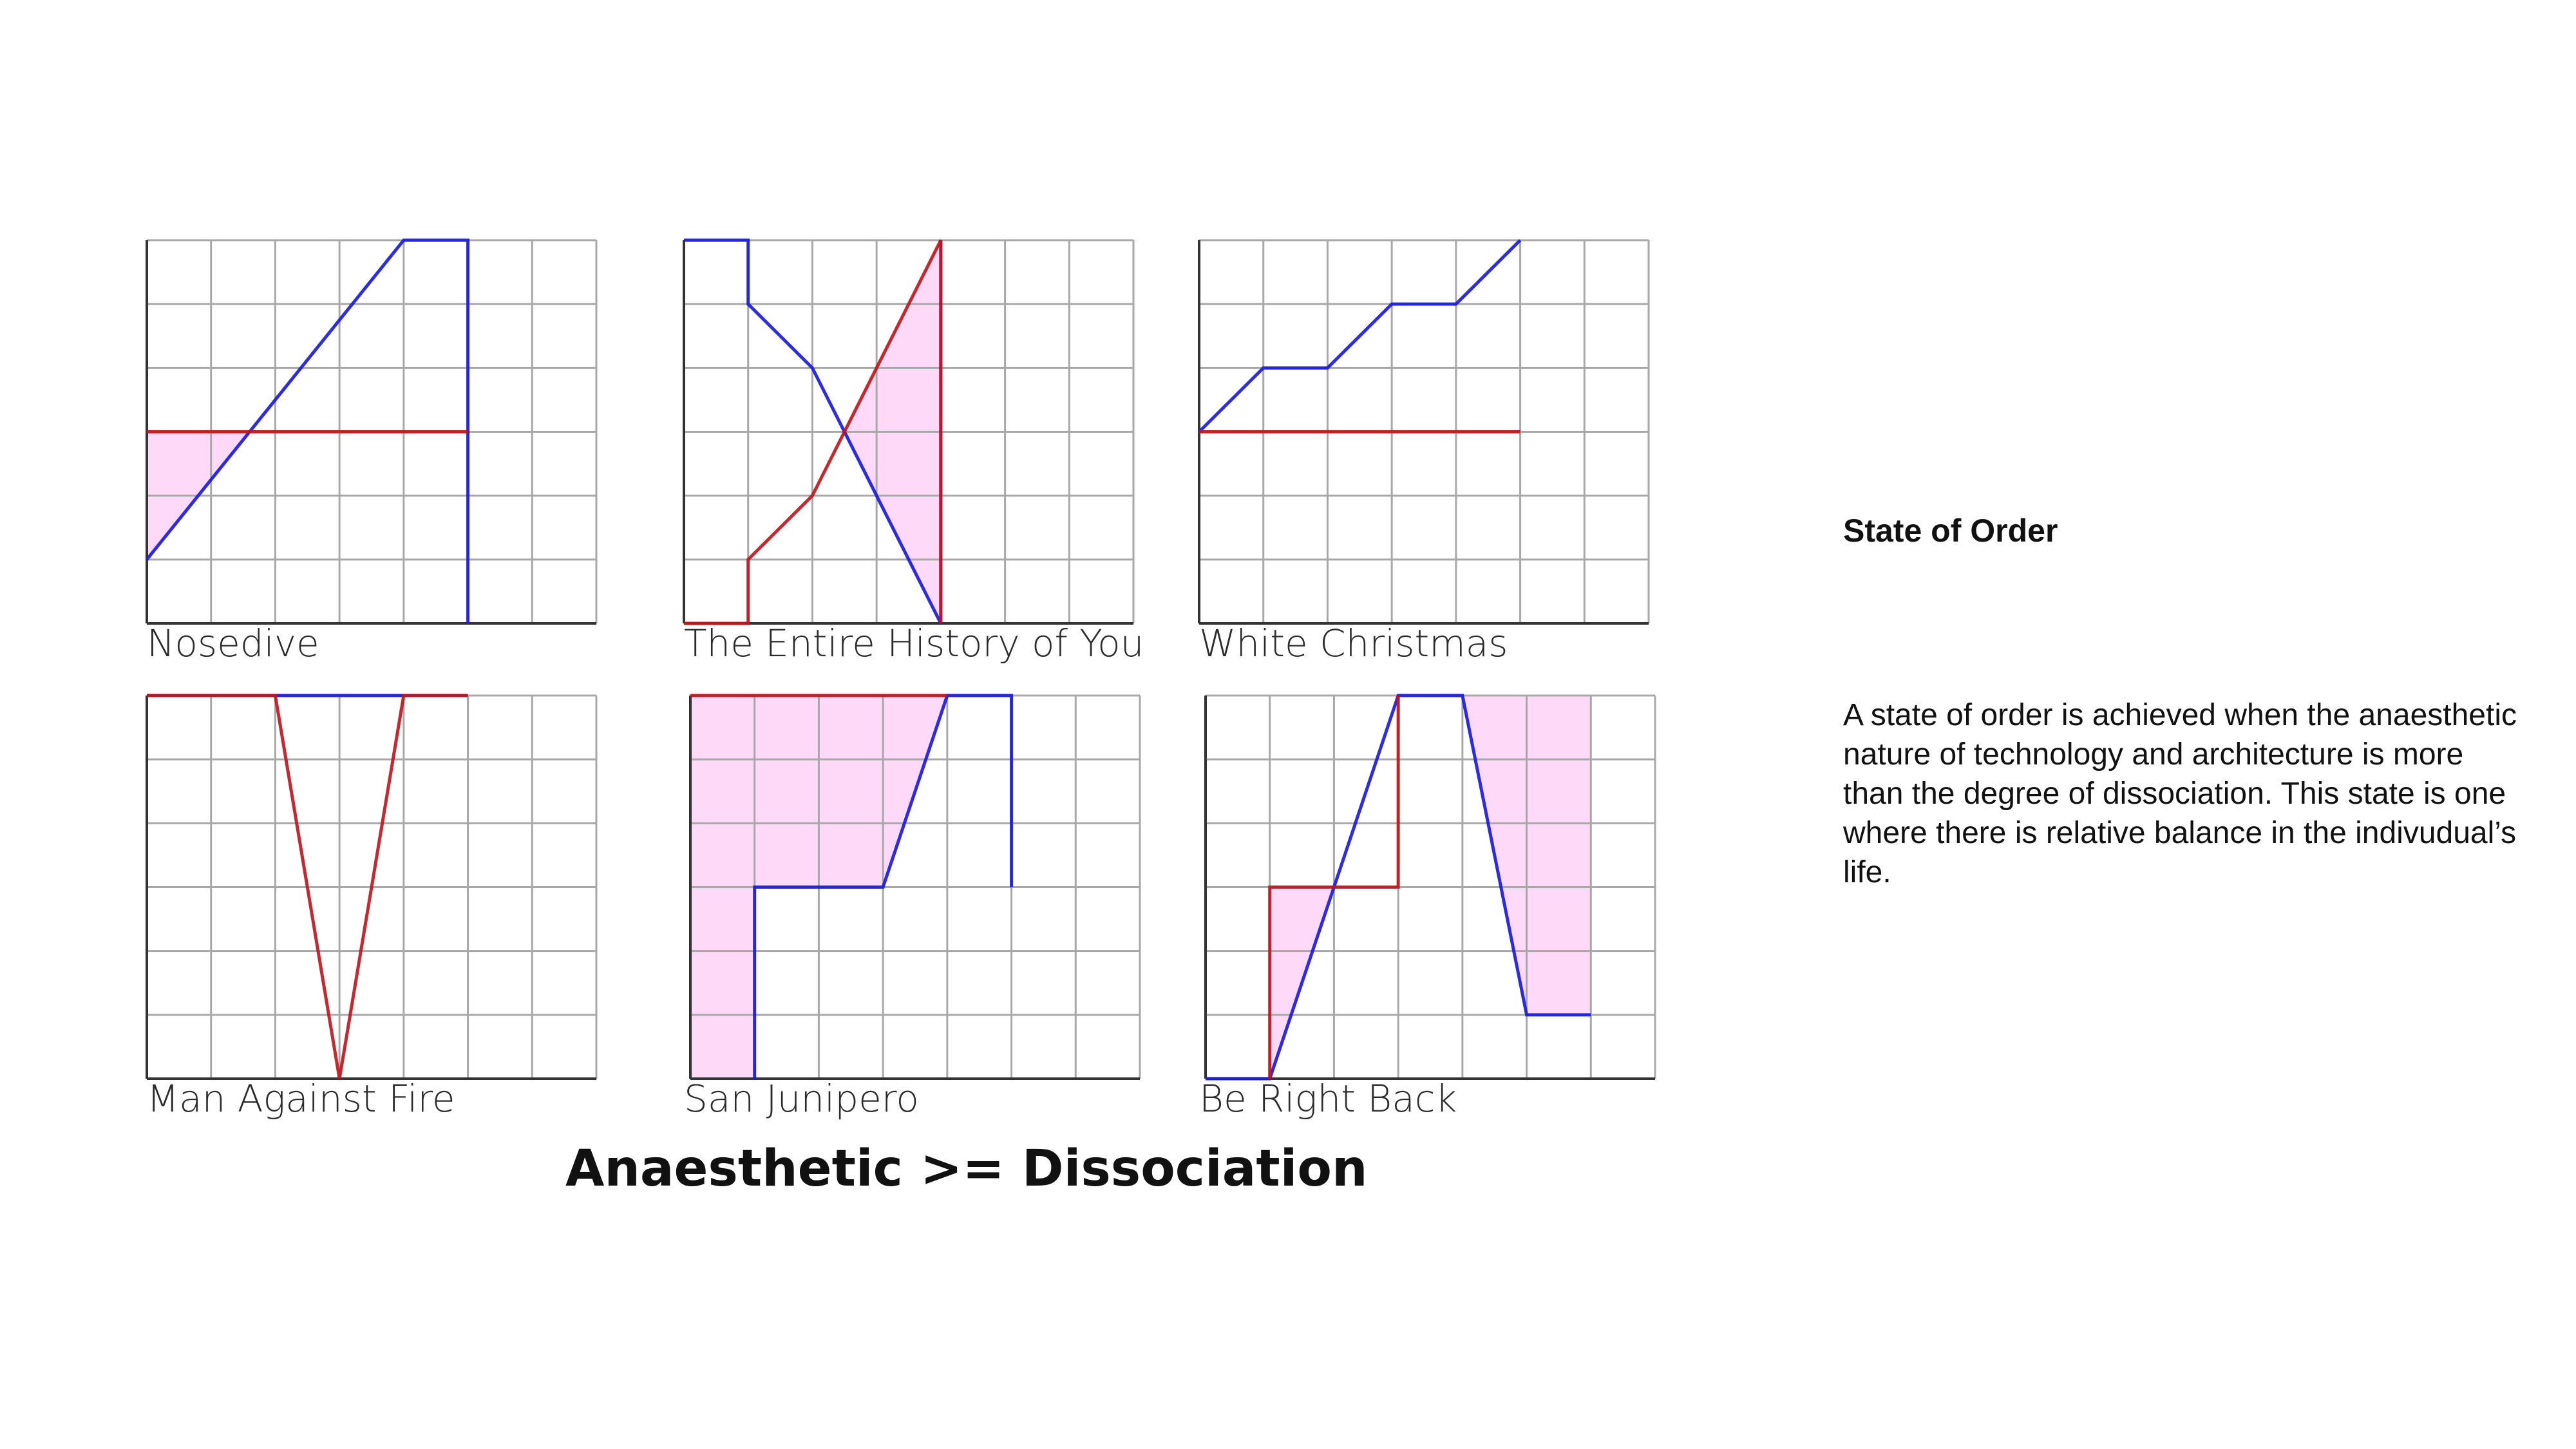  I want to click on formula-heading: Anaesthetic >= Dissociation, so click(967, 1169).